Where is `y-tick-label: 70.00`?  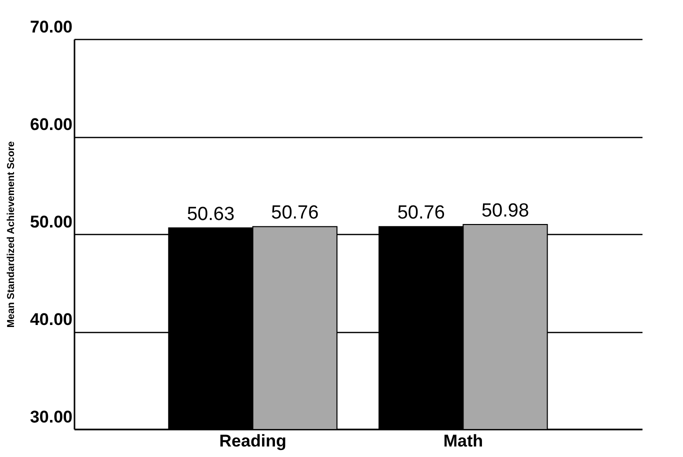
y-tick-label: 70.00 is located at coordinates (51, 27).